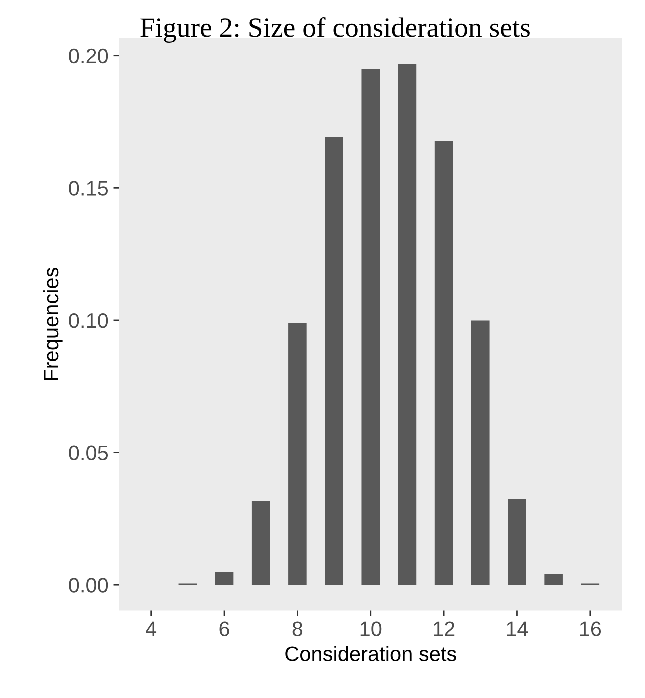  What do you see at coordinates (53, 324) in the screenshot?
I see `y-axis-title: Frequencies` at bounding box center [53, 324].